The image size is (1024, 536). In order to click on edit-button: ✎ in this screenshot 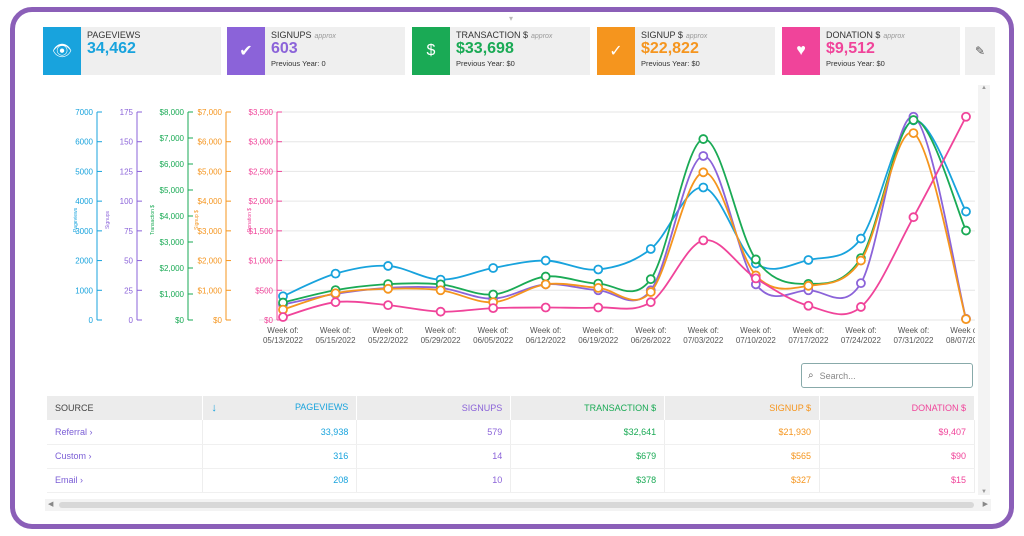, I will do `click(980, 51)`.